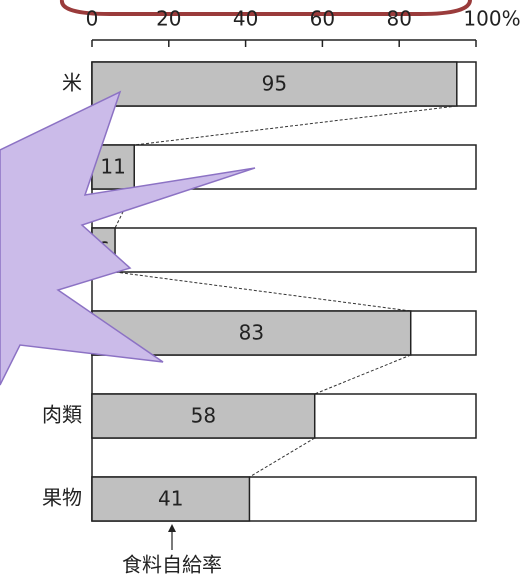  Describe the element at coordinates (62, 415) in the screenshot. I see `y-tick-label: 肉類` at that location.